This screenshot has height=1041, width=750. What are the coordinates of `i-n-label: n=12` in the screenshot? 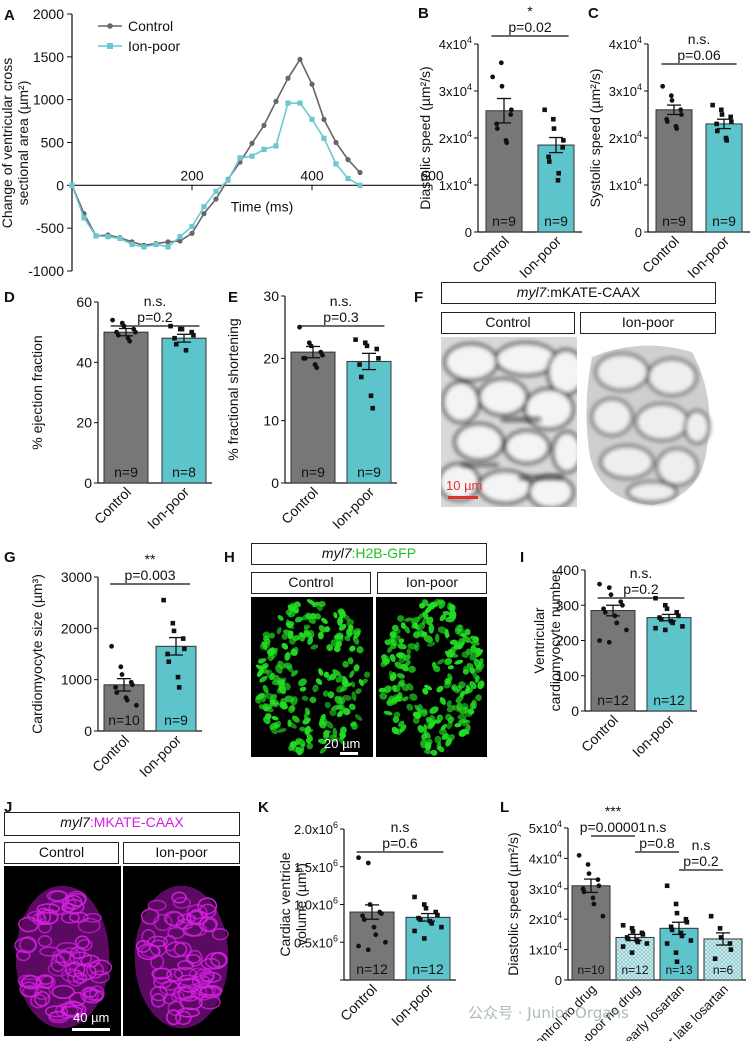 It's located at (669, 700).